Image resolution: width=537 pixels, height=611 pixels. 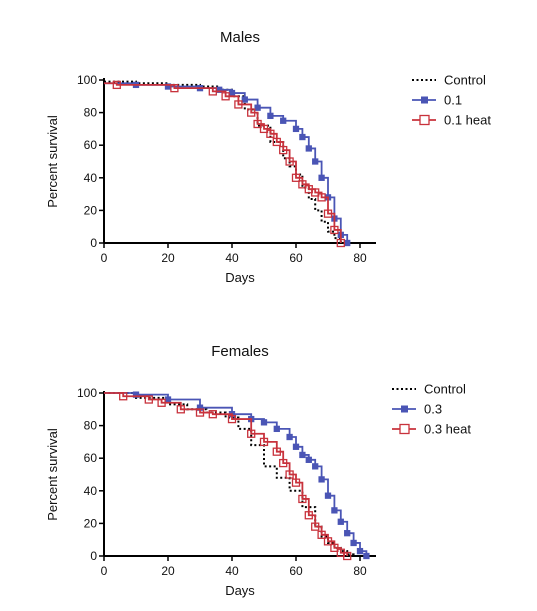 I want to click on legend-label: 0.3, so click(x=433, y=409).